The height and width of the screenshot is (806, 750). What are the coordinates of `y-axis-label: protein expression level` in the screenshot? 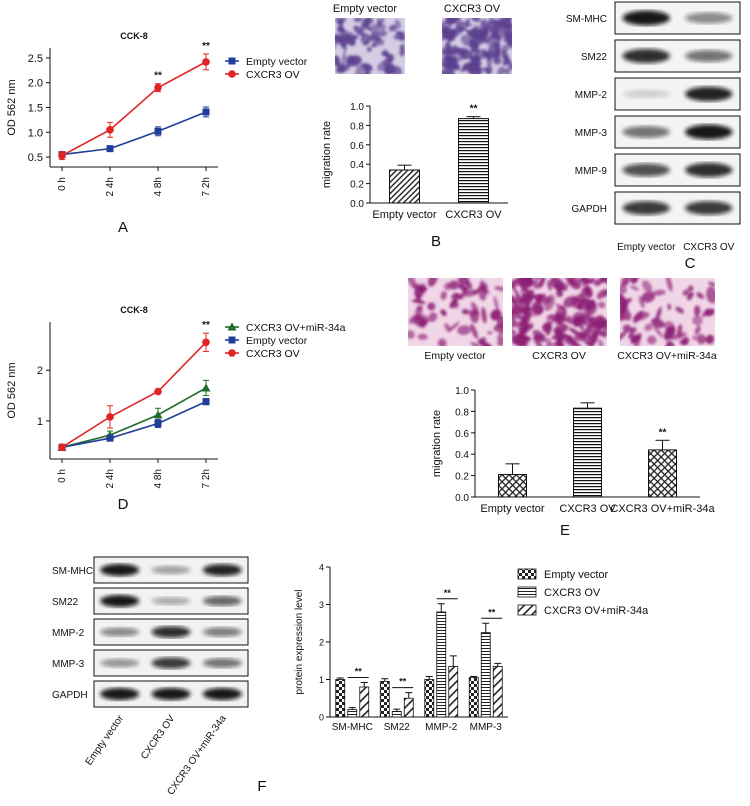 It's located at (299, 641).